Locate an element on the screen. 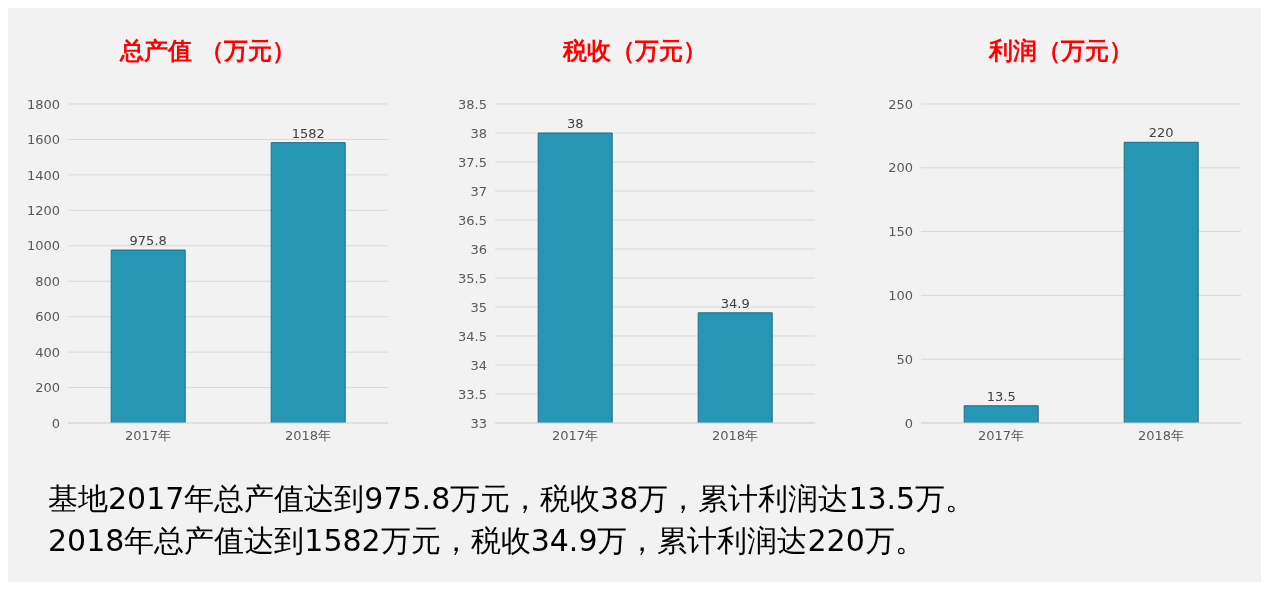 This screenshot has width=1269, height=590. y-tick-label: 1600 is located at coordinates (43, 140).